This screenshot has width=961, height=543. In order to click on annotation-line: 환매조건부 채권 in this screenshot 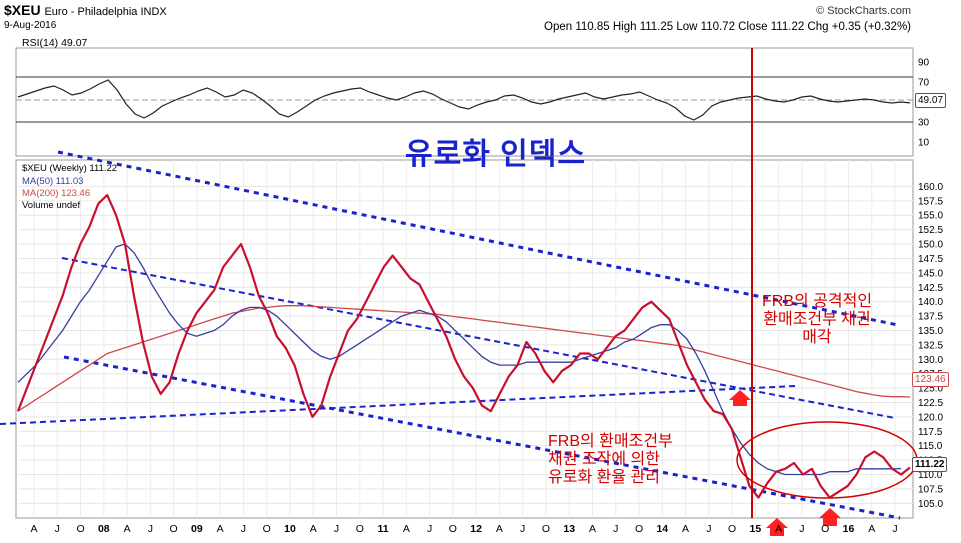, I will do `click(817, 319)`.